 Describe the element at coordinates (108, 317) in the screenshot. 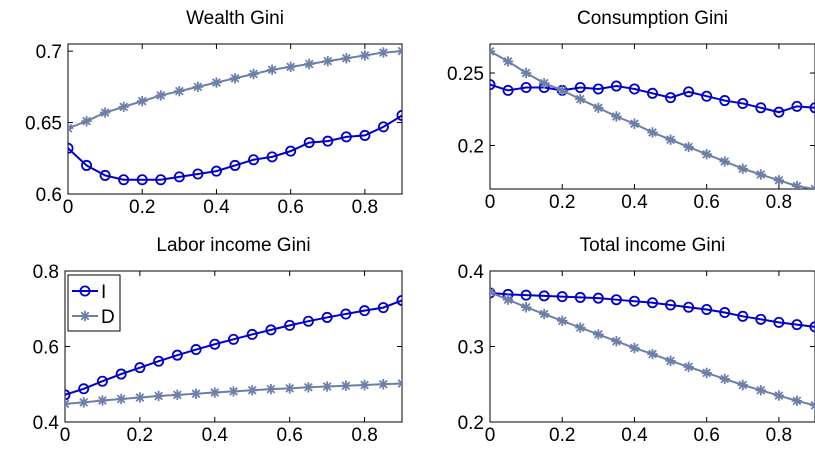

I see `legend-label-D: D` at that location.